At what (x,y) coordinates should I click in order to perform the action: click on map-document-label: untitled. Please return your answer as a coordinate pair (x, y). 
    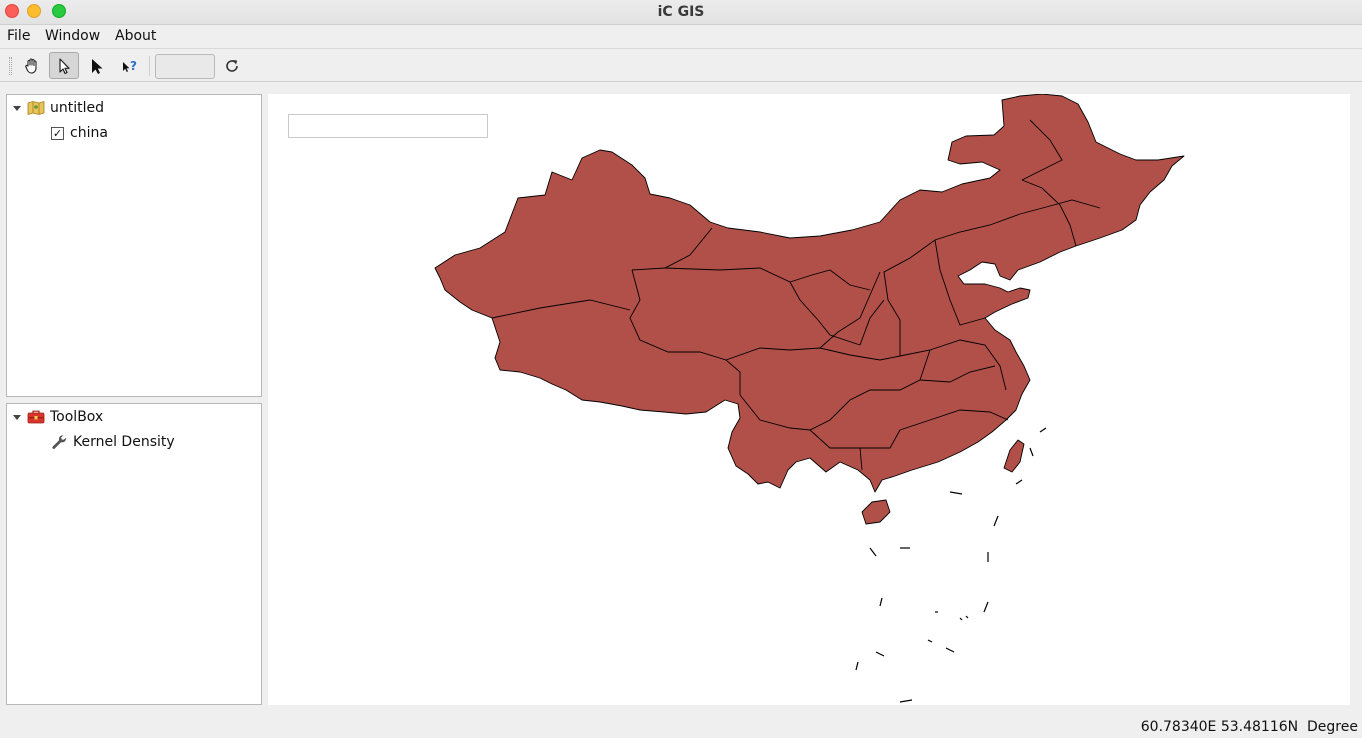
    Looking at the image, I should click on (77, 108).